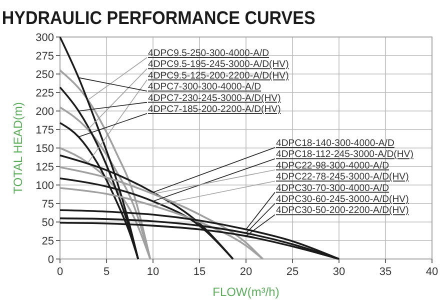 The image size is (444, 304). What do you see at coordinates (45, 56) in the screenshot?
I see `y-tick-label: 275` at bounding box center [45, 56].